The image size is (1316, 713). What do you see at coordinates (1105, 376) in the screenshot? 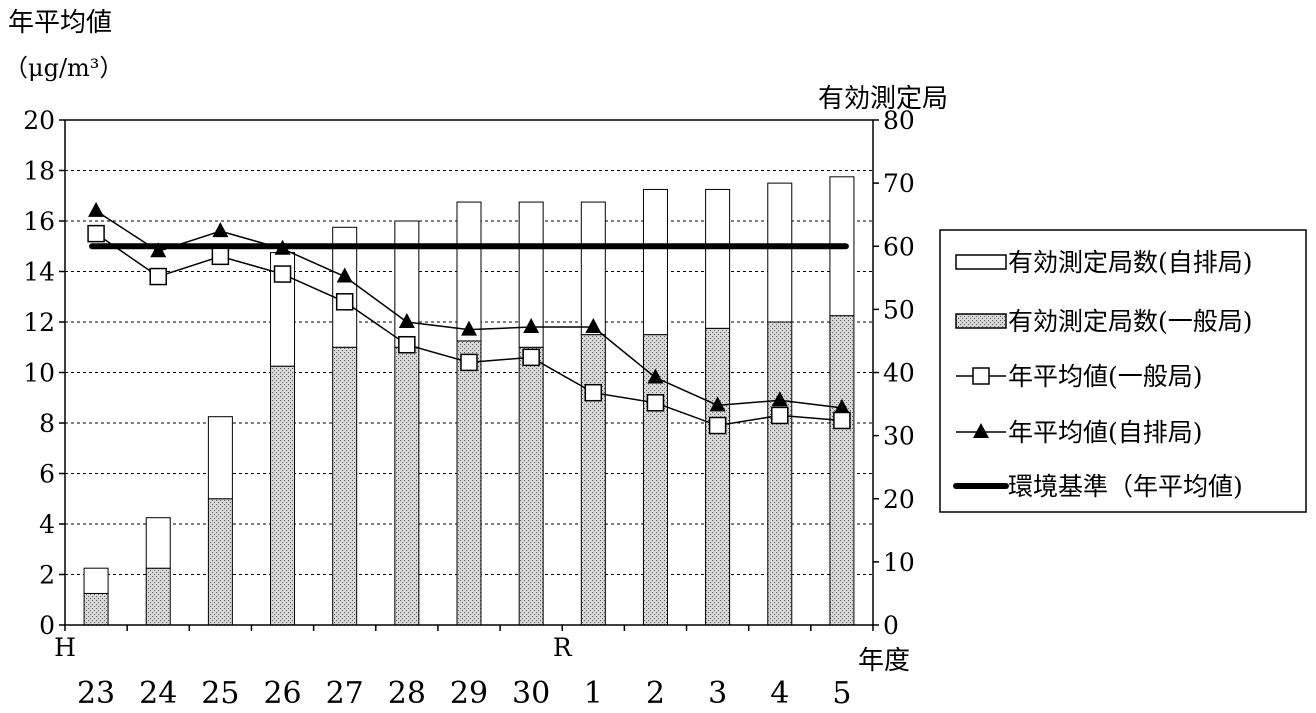
I see `legend-label: 年平均値(一般局)` at bounding box center [1105, 376].